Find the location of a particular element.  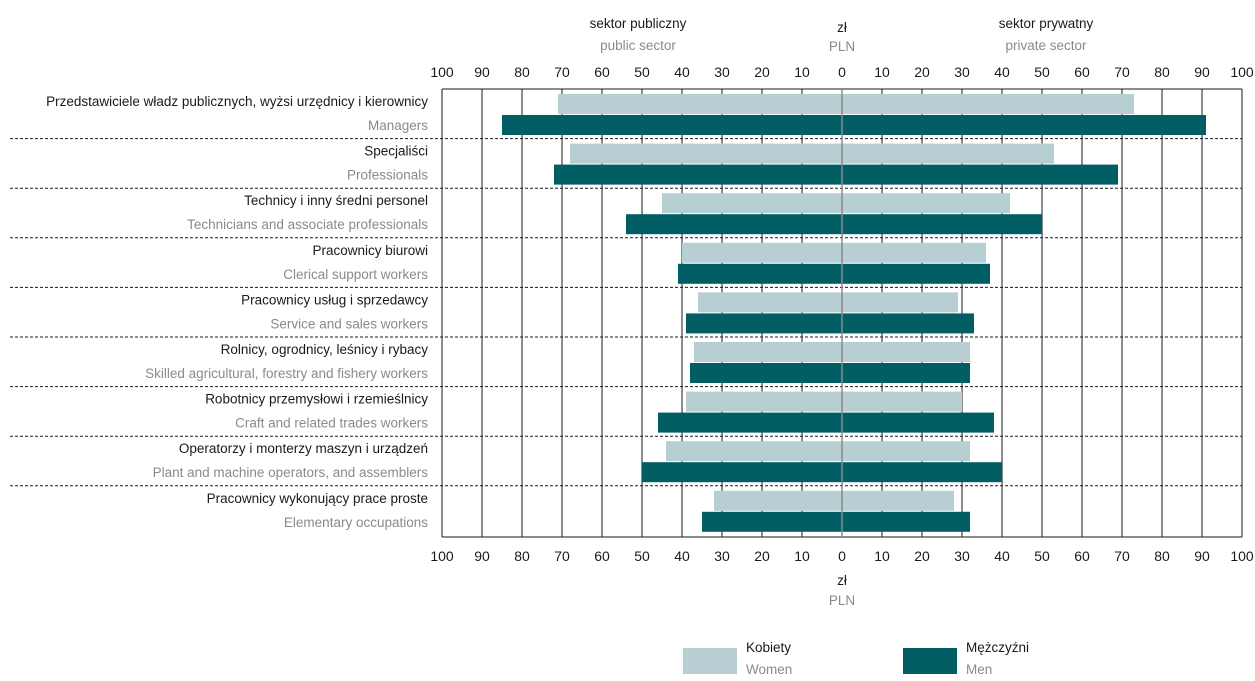

tick-label-top: 0 is located at coordinates (842, 72).